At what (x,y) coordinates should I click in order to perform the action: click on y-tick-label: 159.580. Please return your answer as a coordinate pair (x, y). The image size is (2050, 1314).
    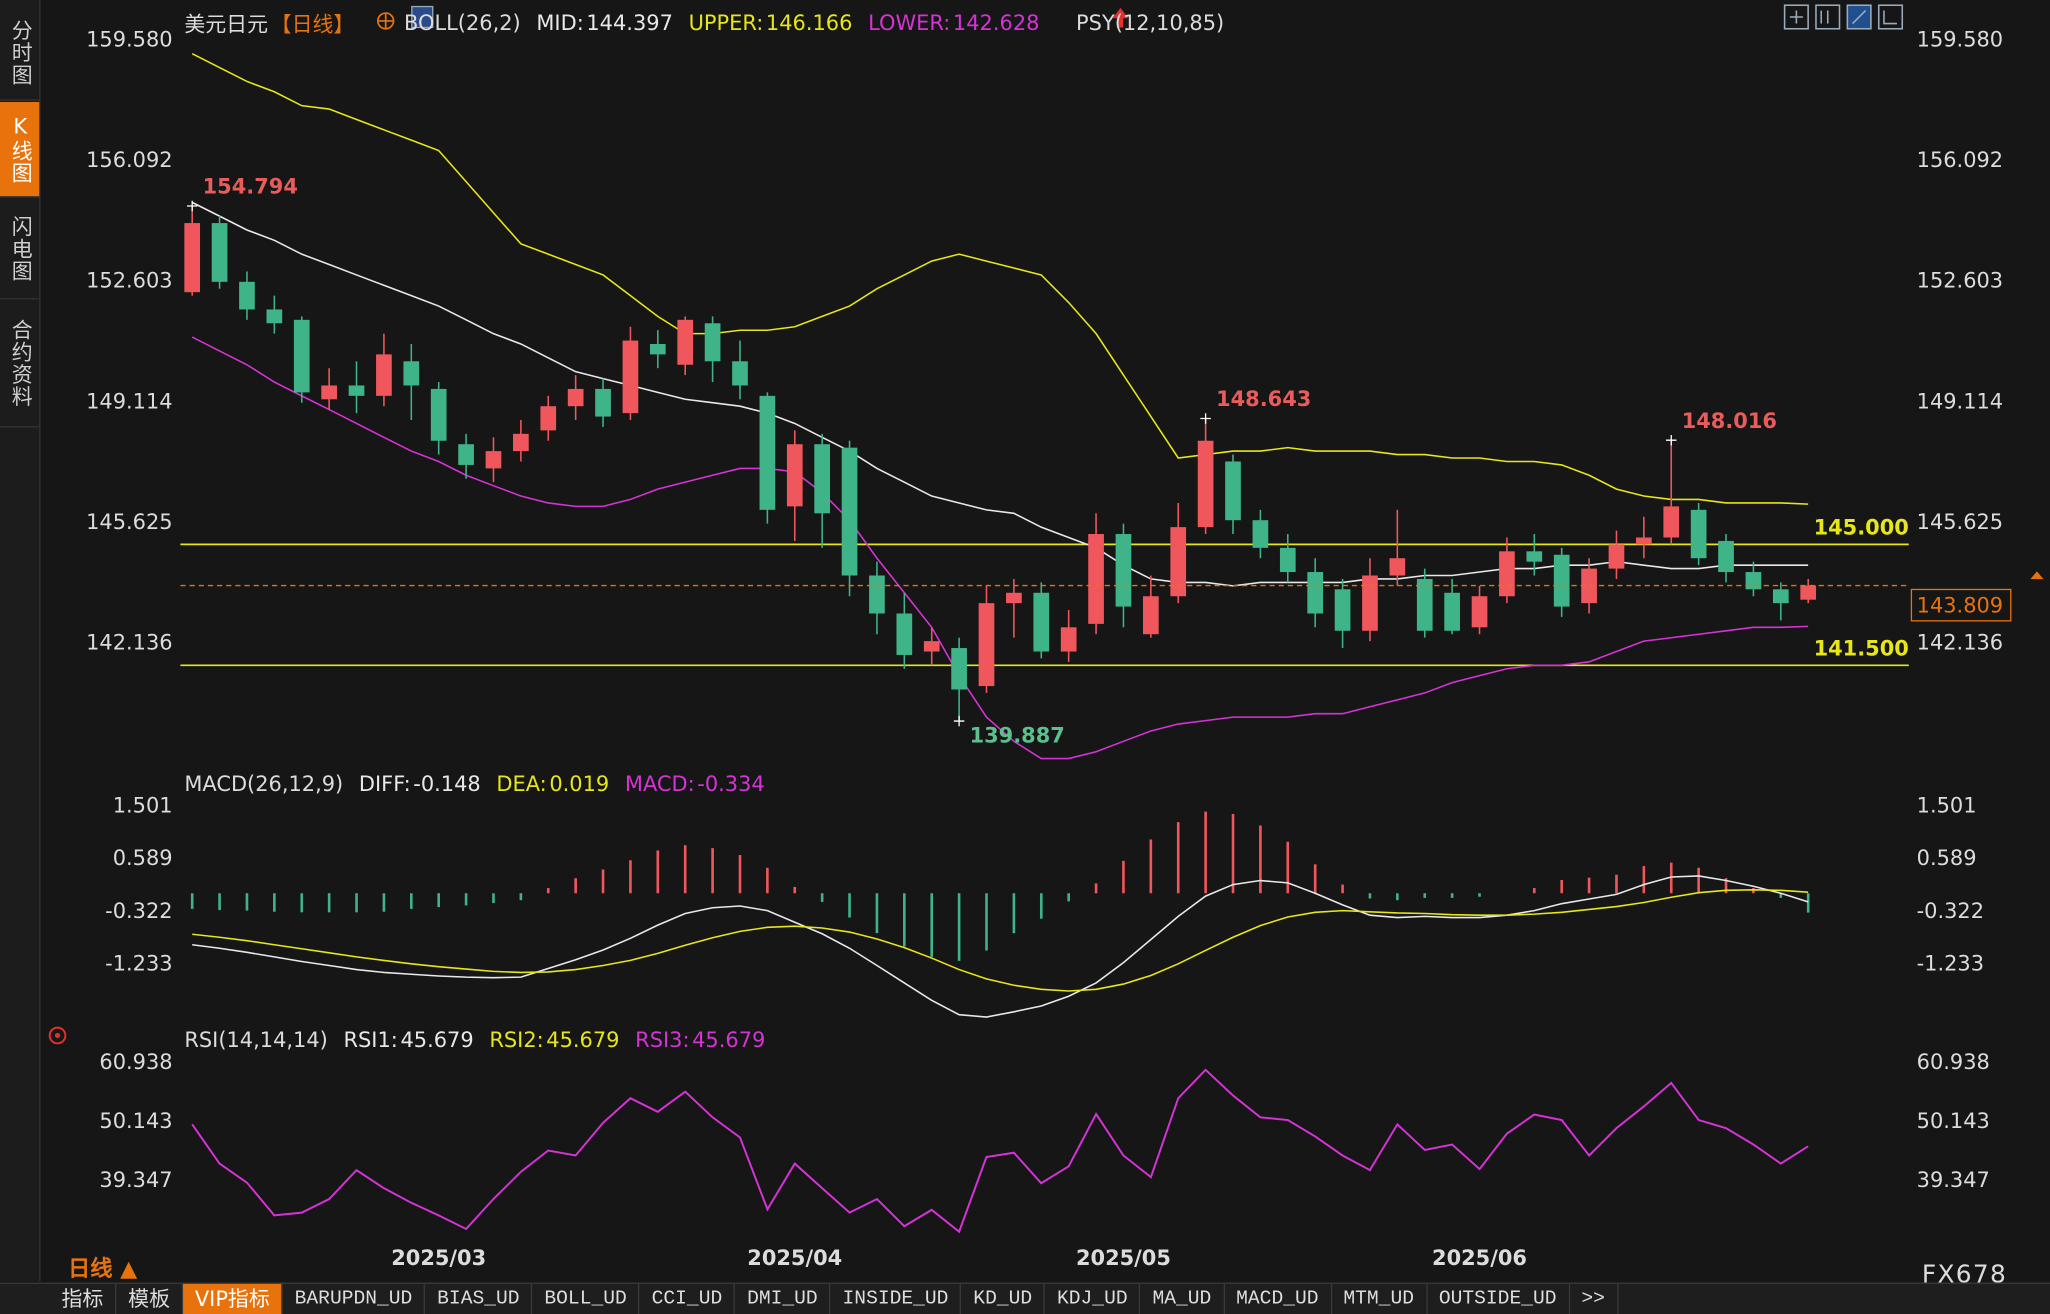
    Looking at the image, I should click on (129, 40).